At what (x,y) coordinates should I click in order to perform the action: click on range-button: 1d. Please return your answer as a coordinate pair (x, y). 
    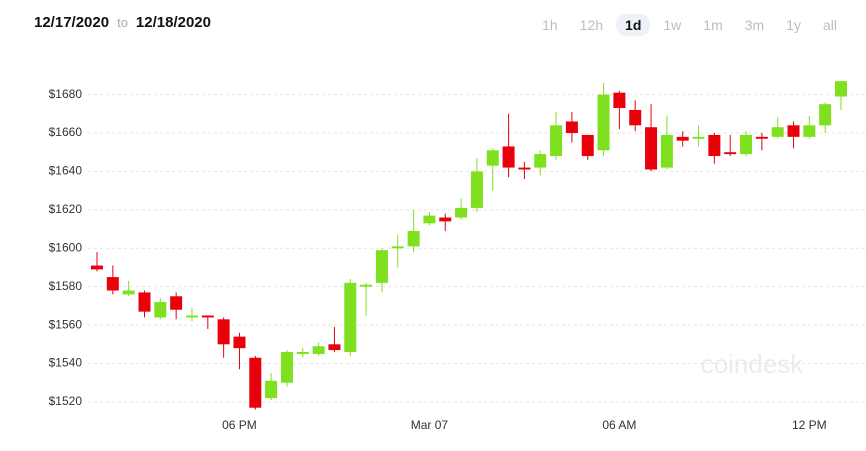
    Looking at the image, I should click on (633, 25).